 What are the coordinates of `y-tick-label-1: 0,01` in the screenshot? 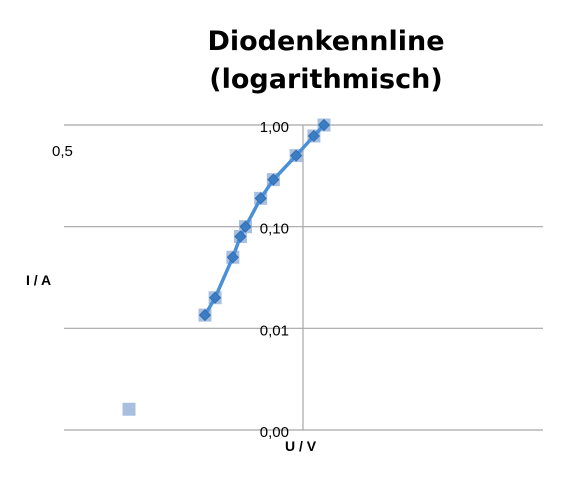 It's located at (274, 330).